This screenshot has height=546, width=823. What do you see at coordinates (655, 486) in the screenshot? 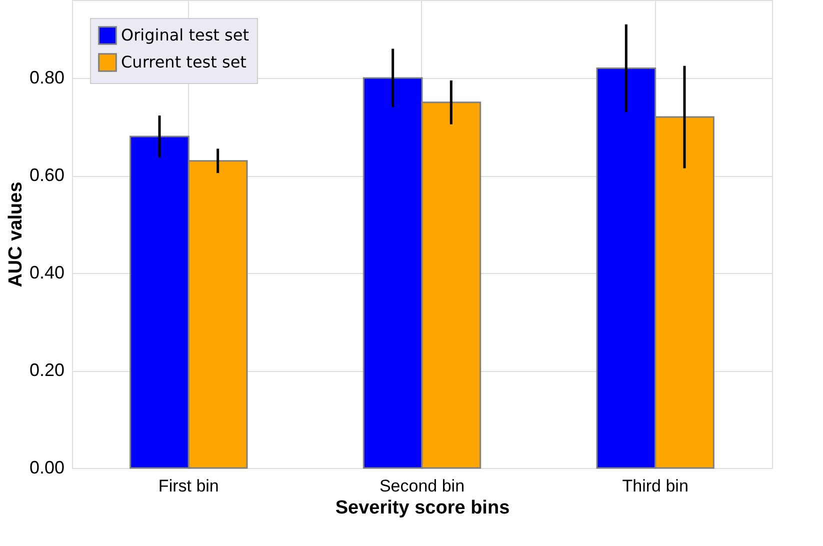
I see `x-tick-label: Third bin` at bounding box center [655, 486].